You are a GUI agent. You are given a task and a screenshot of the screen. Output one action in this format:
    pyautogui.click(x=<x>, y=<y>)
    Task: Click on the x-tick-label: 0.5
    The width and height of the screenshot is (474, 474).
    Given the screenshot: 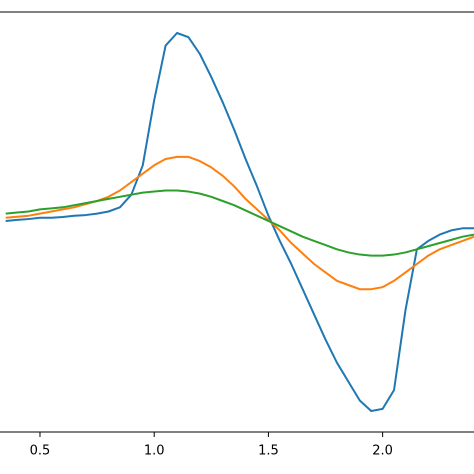 What is the action you would take?
    pyautogui.click(x=40, y=451)
    